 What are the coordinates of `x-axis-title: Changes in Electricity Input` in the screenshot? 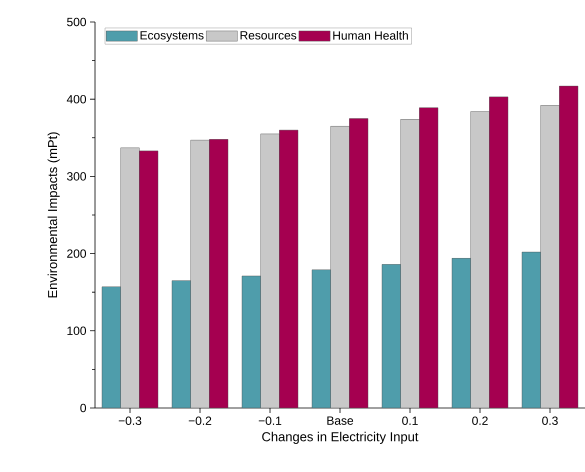 It's located at (340, 438).